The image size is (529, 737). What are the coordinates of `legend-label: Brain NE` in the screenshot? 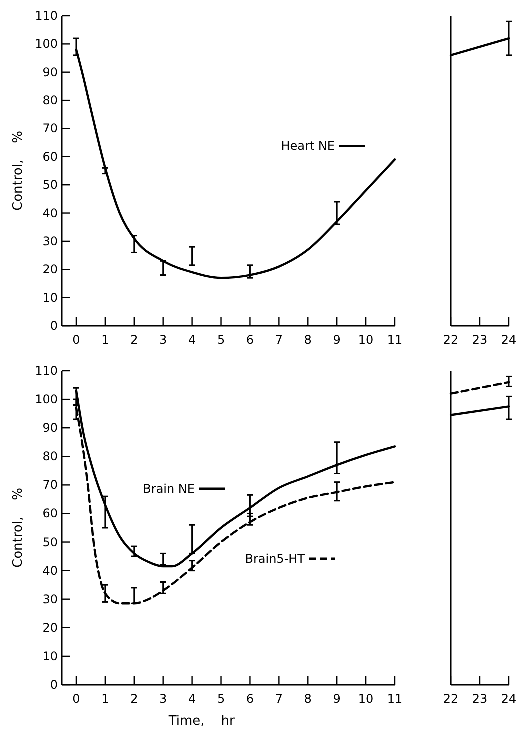 It's located at (169, 489).